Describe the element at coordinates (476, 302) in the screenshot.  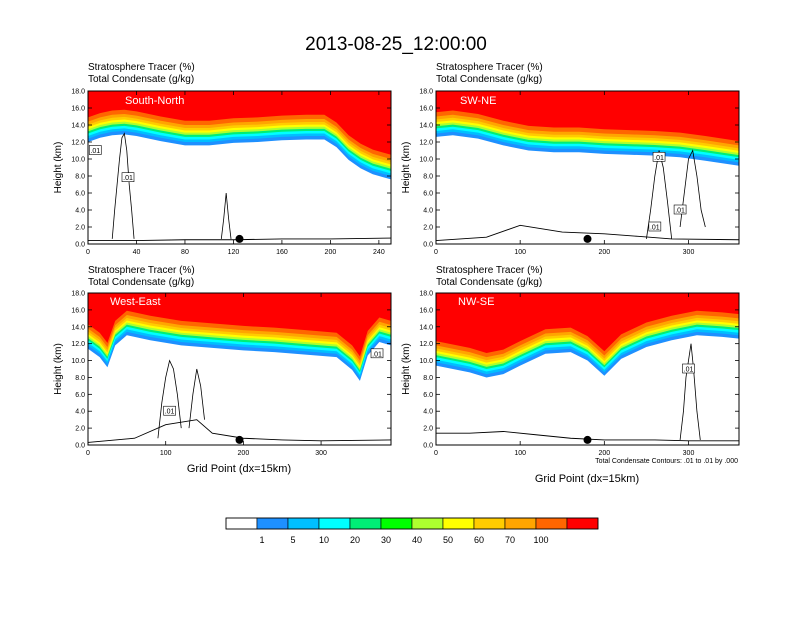
I see `panel-label: NW-SE` at that location.